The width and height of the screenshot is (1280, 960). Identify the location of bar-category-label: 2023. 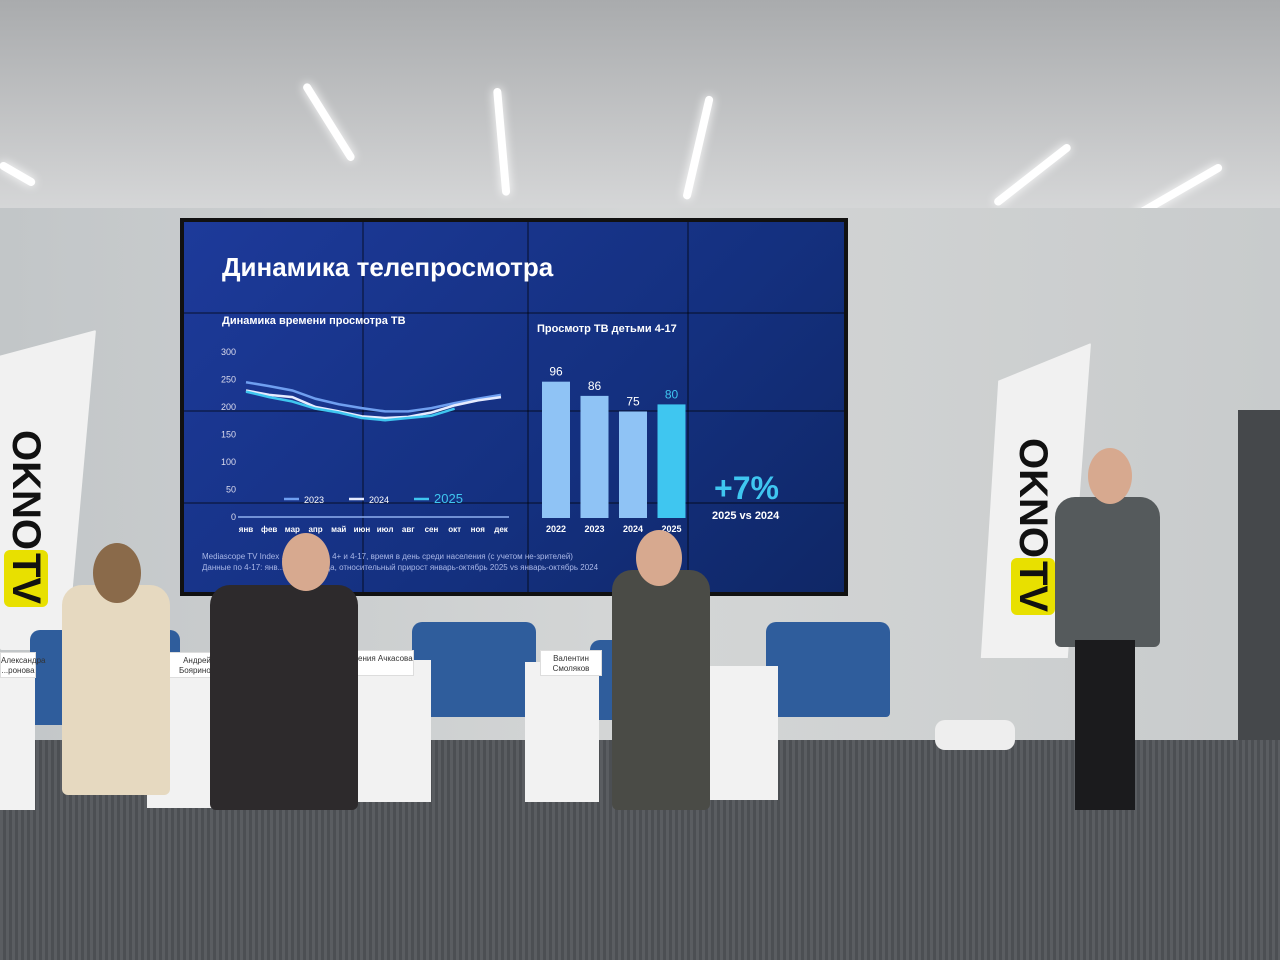
(594, 529).